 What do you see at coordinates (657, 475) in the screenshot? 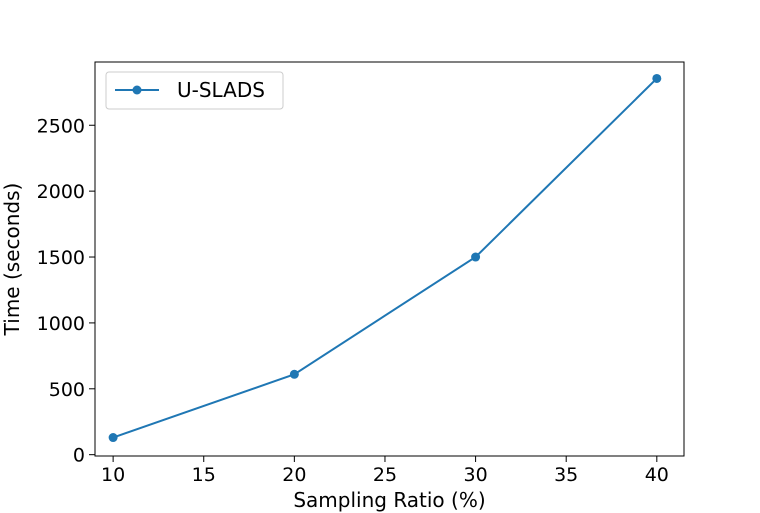
I see `x-tick-label: 40` at bounding box center [657, 475].